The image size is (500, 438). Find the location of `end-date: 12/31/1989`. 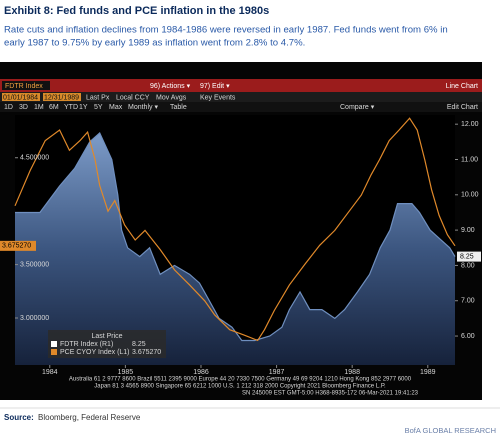

end-date: 12/31/1989 is located at coordinates (61, 97).